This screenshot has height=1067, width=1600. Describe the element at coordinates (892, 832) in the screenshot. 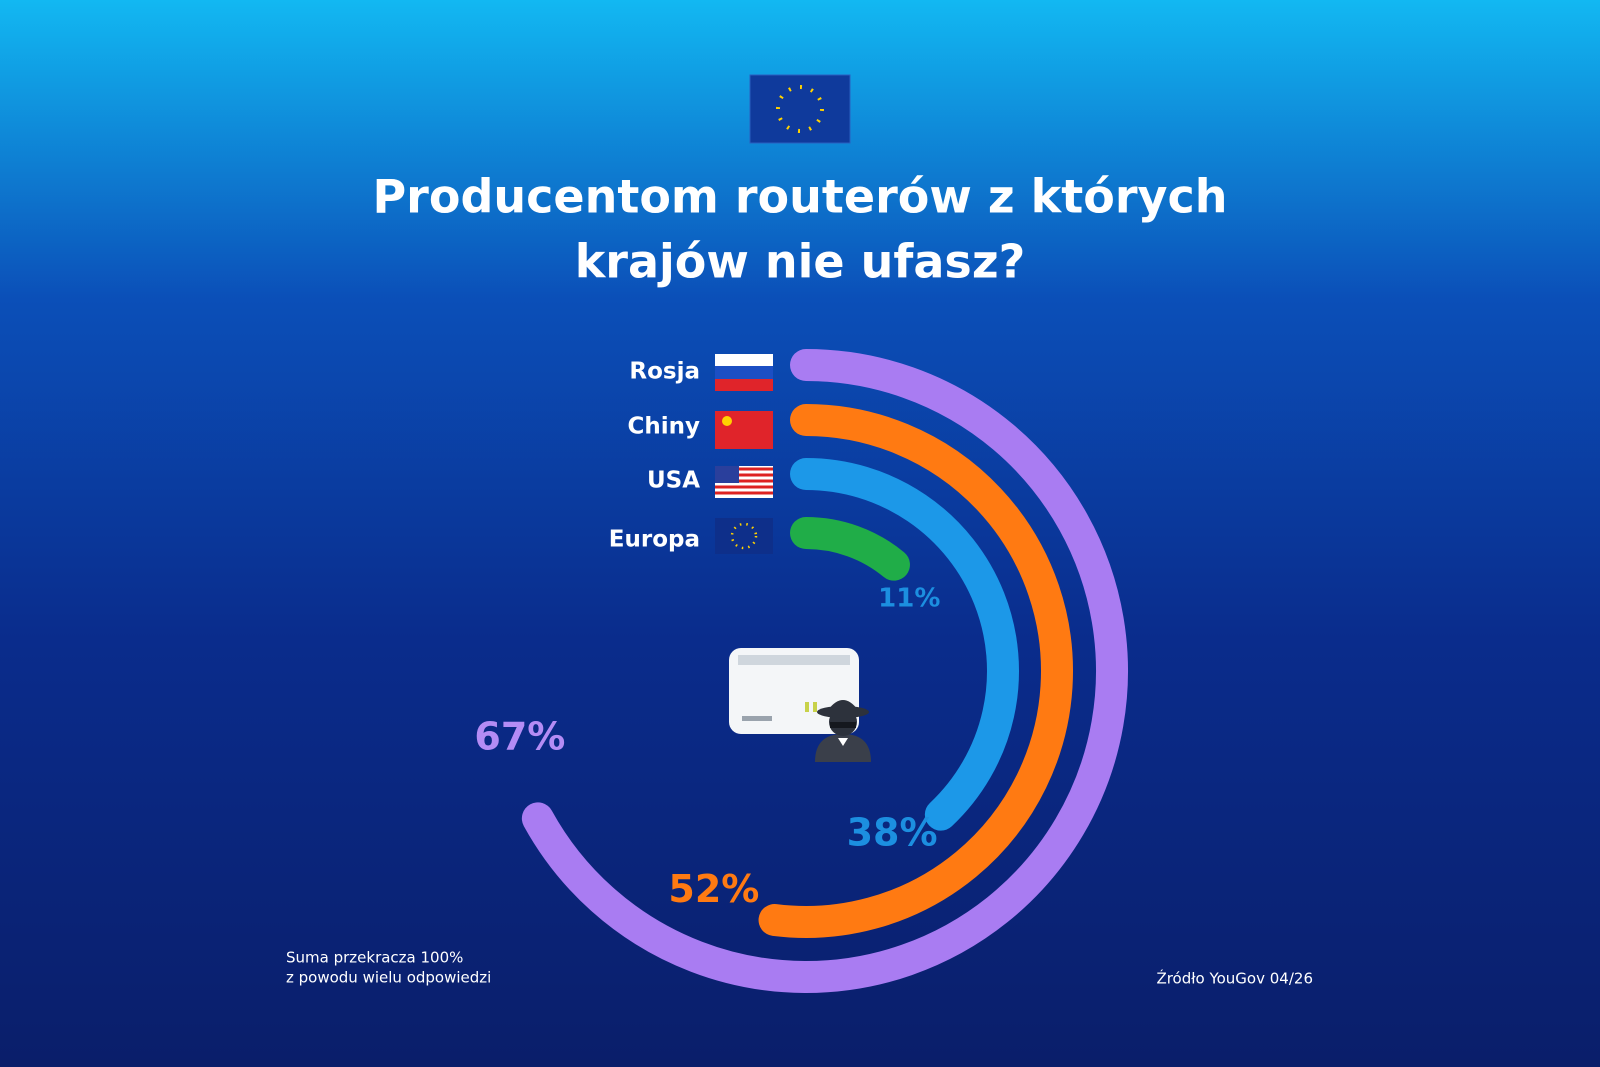

I see `value-label: 38%` at that location.